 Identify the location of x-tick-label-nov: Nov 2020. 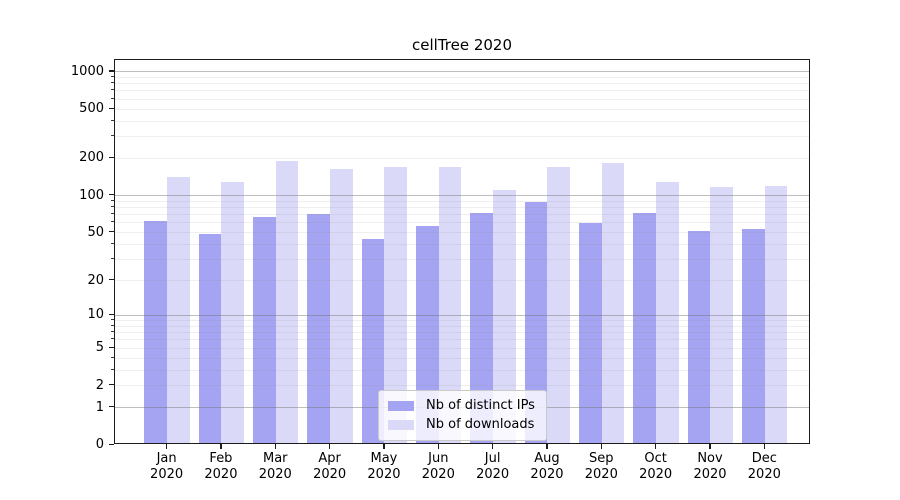
(710, 467).